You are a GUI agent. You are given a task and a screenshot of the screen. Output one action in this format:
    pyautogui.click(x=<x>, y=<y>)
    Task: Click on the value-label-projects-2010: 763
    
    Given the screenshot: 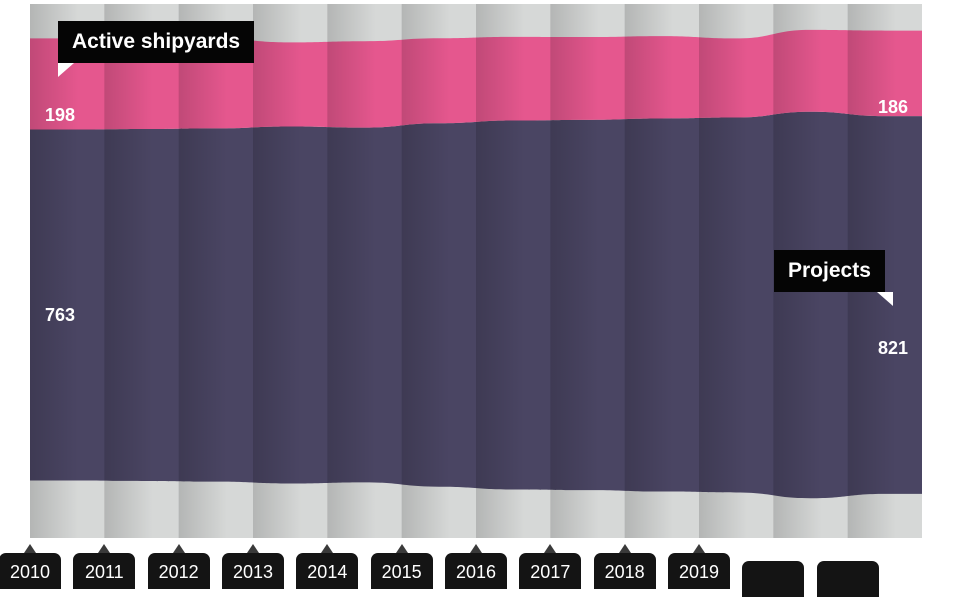 What is the action you would take?
    pyautogui.click(x=60, y=315)
    